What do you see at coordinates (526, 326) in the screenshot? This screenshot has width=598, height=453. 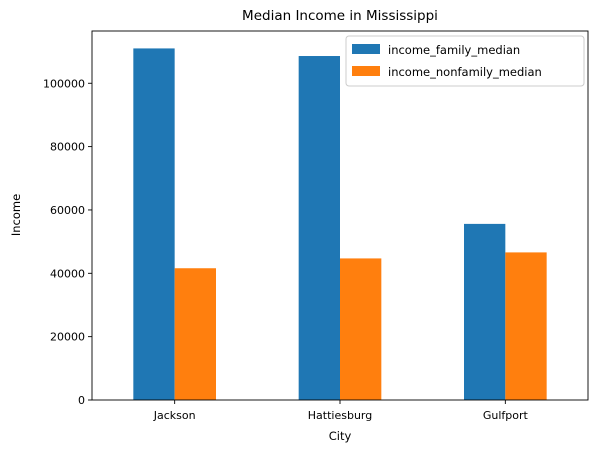 I see `bar-income_nonfamily_median-gulfport` at bounding box center [526, 326].